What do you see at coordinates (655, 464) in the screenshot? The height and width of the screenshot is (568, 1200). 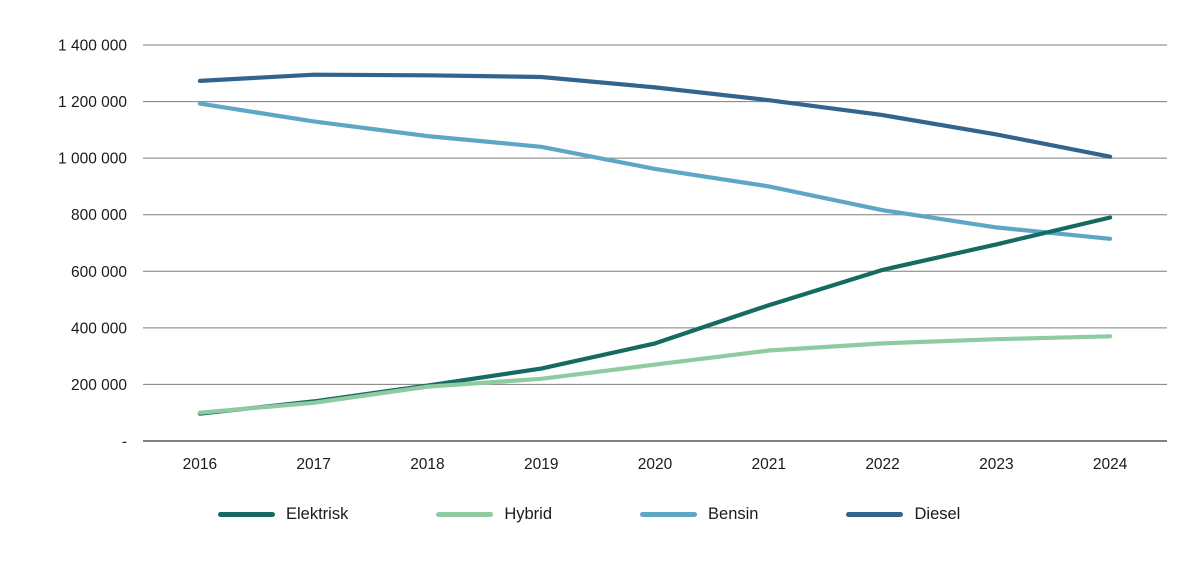 I see `x-axis-tick-label: 2020` at bounding box center [655, 464].